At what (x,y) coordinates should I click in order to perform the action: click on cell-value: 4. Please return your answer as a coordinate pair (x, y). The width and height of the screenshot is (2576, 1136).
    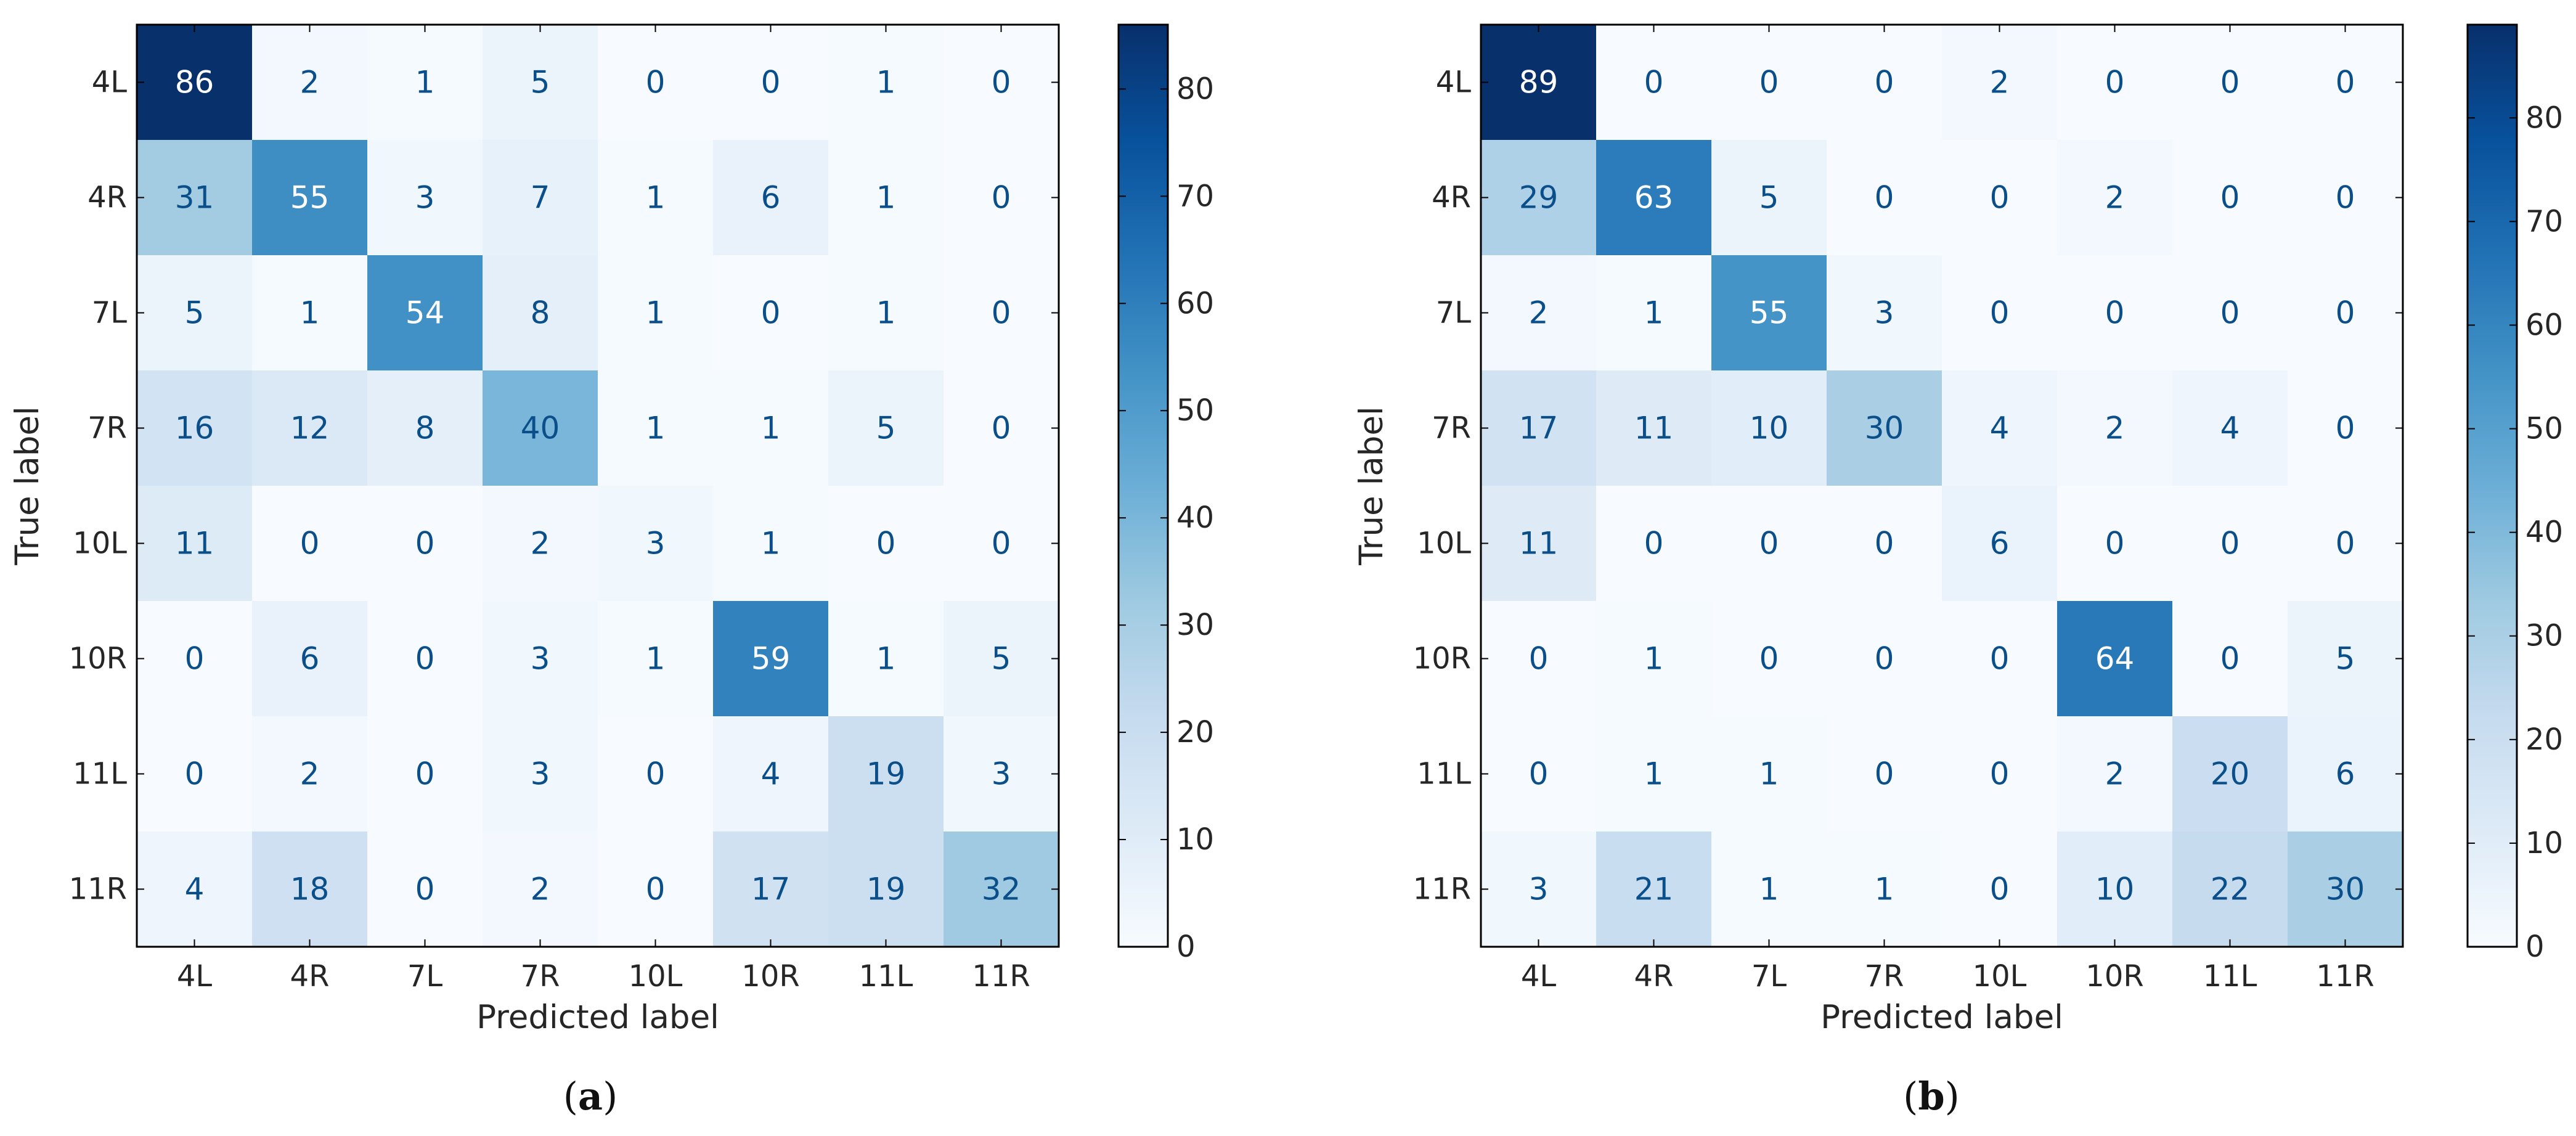
    Looking at the image, I should click on (195, 889).